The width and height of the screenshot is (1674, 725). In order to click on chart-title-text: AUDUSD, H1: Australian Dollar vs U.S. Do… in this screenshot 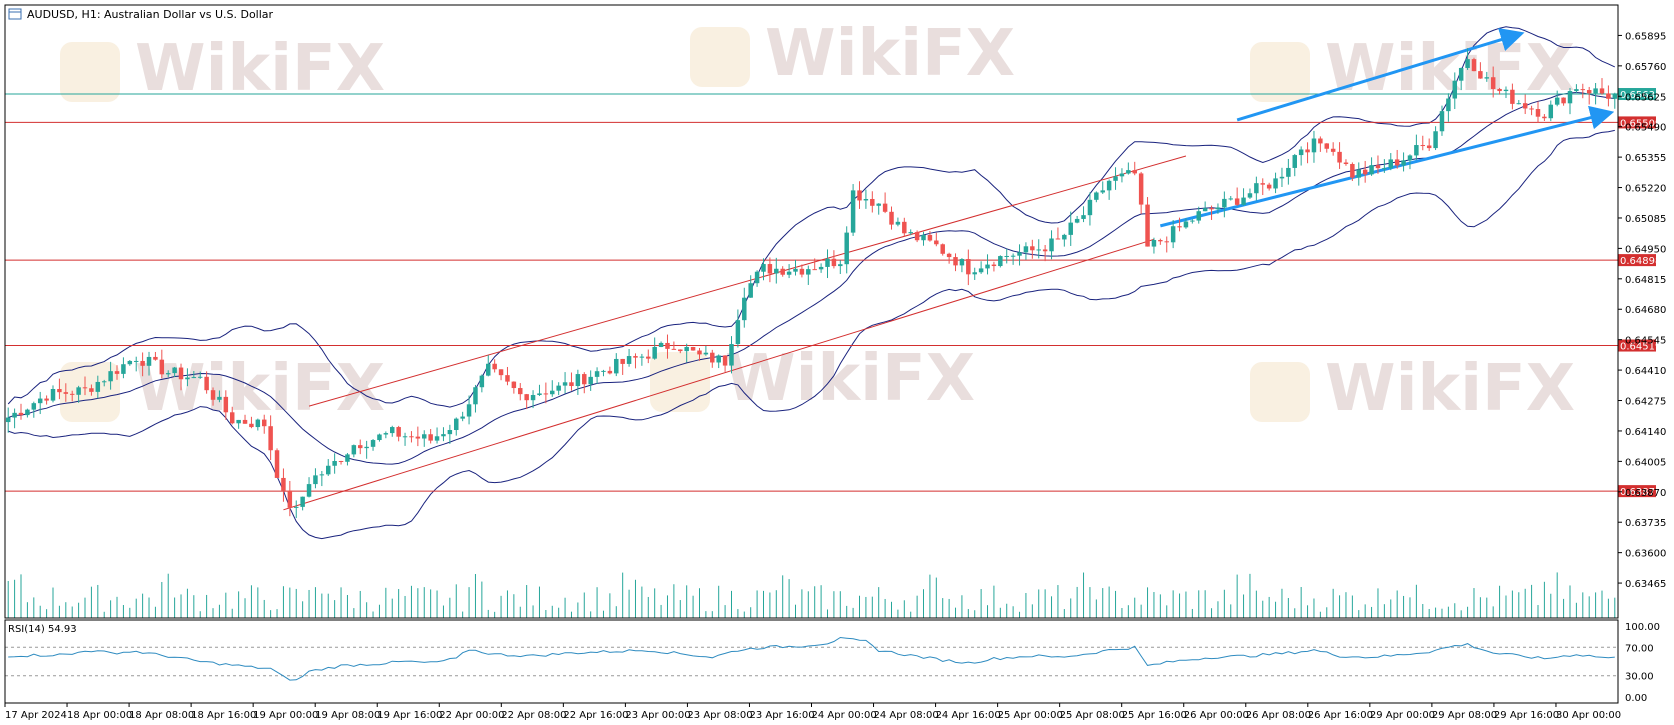, I will do `click(150, 14)`.